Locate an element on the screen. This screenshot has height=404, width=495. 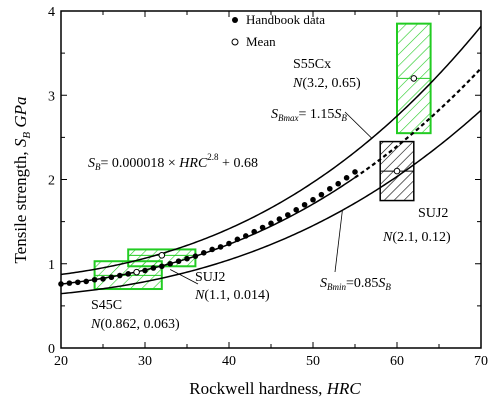
legend: Handbook data Mean is located at coordinates (278, 30).